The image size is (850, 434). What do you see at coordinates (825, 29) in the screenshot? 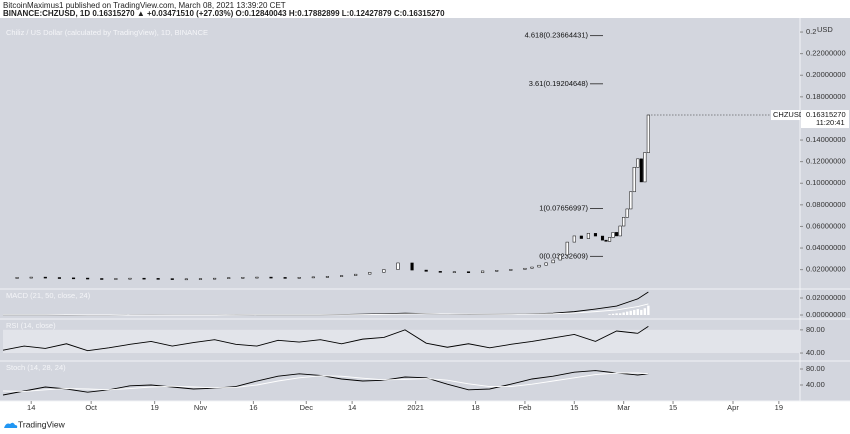
I see `currency: USD` at bounding box center [825, 29].